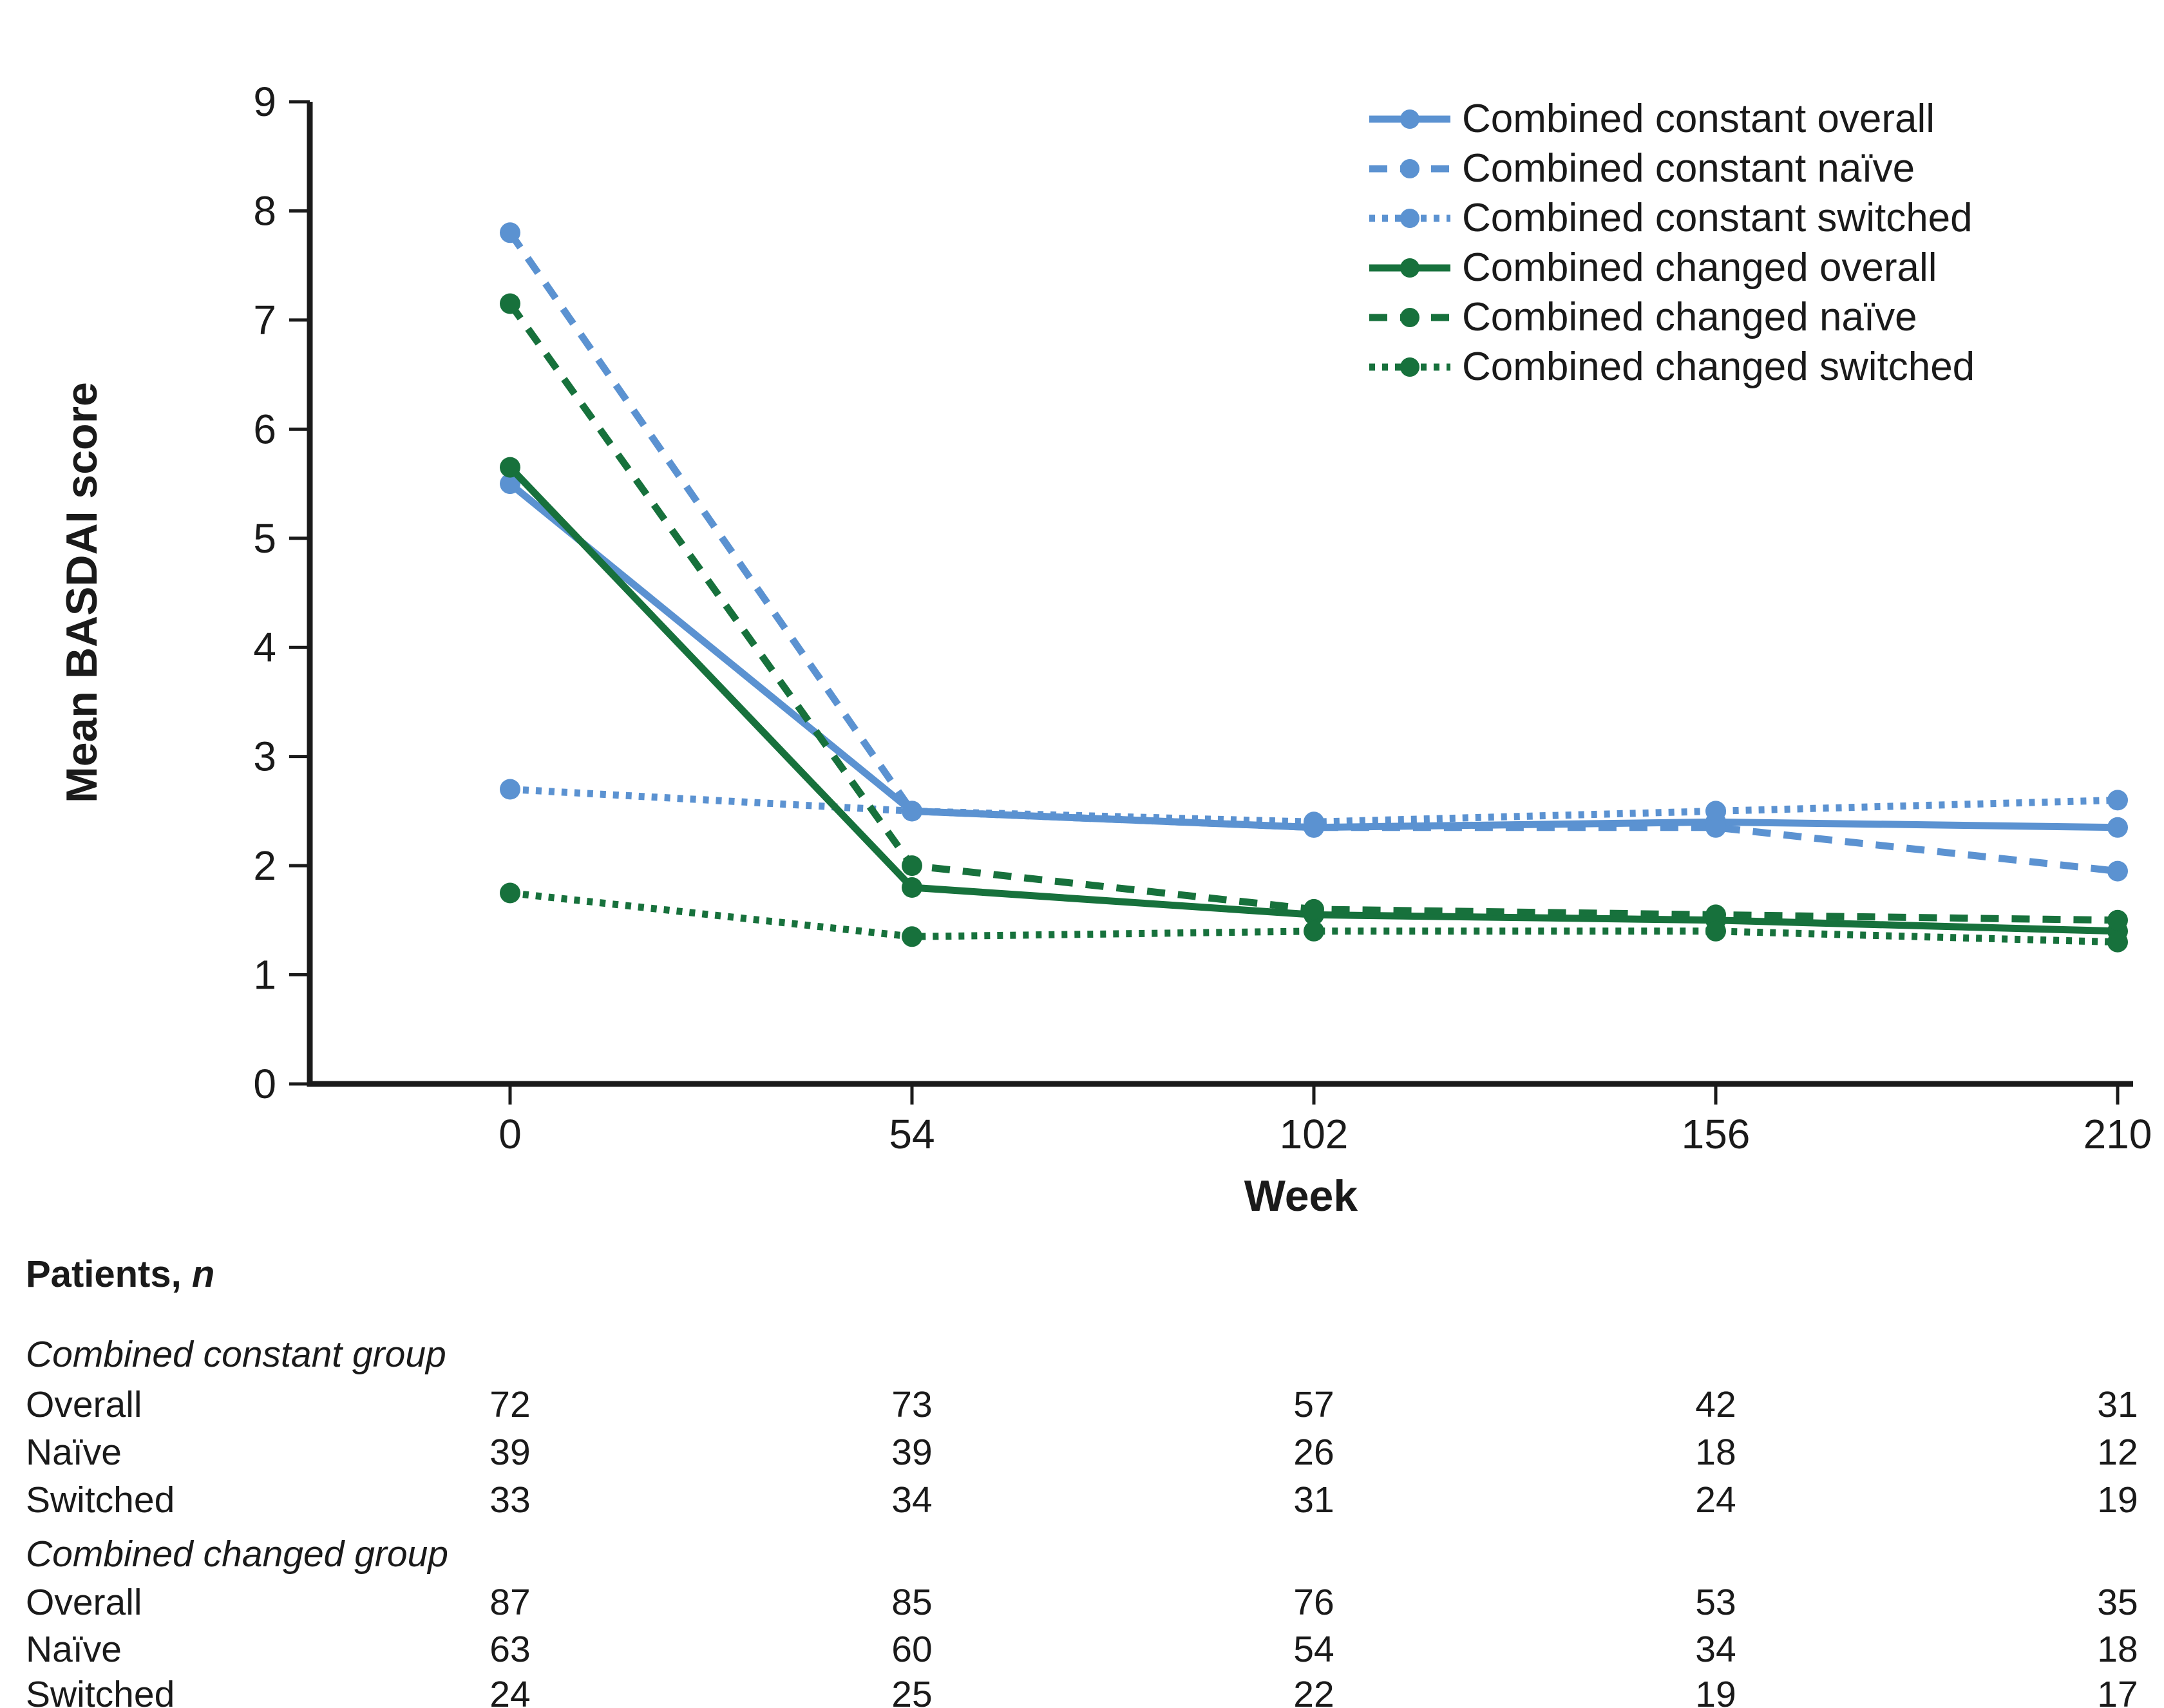 The image size is (2164, 1708). What do you see at coordinates (510, 1500) in the screenshot?
I see `patient-count: 33` at bounding box center [510, 1500].